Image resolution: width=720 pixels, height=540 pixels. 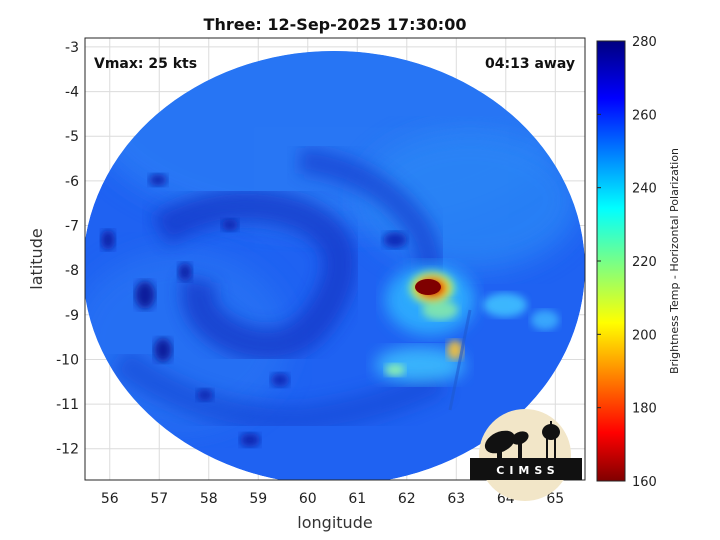 I want to click on logo-text: CIMSS, so click(x=527, y=470).